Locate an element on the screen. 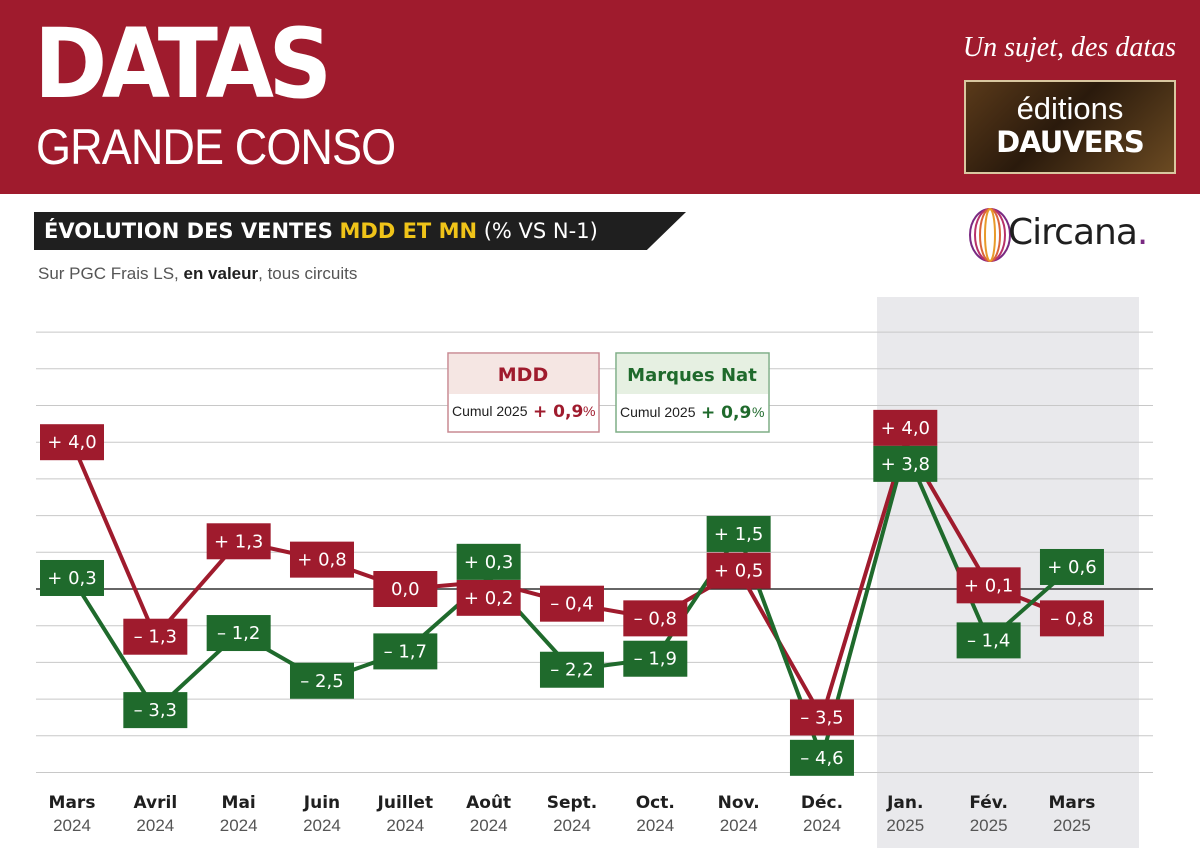 This screenshot has width=1200, height=848. value-label-text: + 0,6 is located at coordinates (1071, 567).